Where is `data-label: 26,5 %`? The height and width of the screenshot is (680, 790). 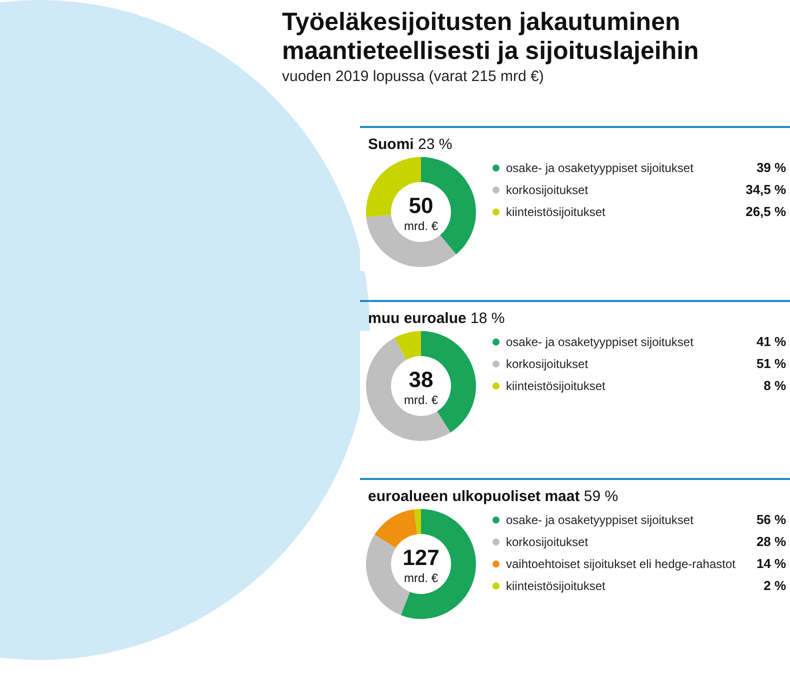 data-label: 26,5 % is located at coordinates (766, 211).